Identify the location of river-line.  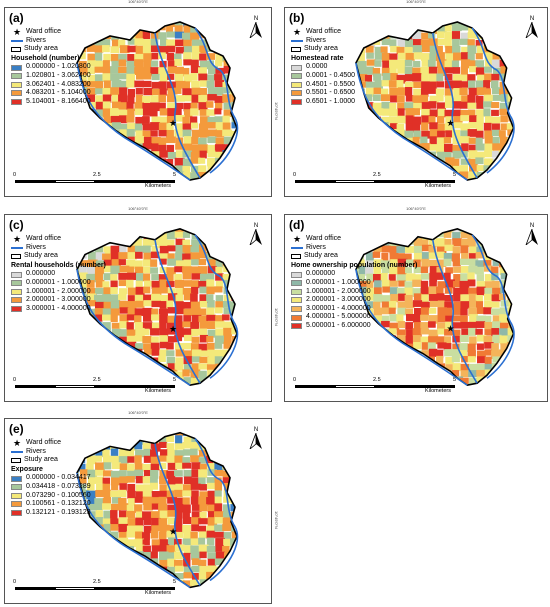
(216, 100).